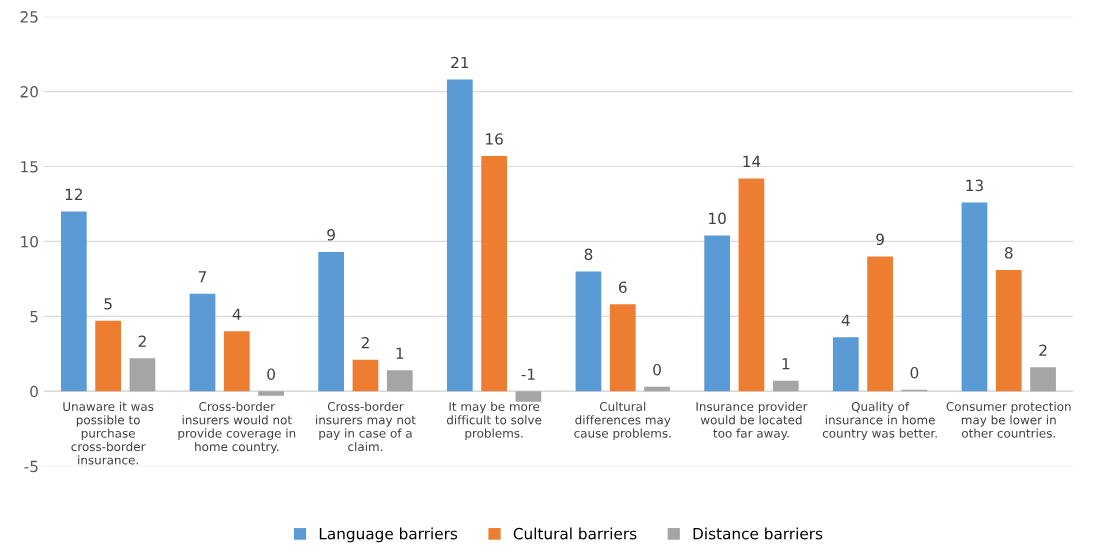 The image size is (1095, 555). I want to click on data-label: 7, so click(202, 277).